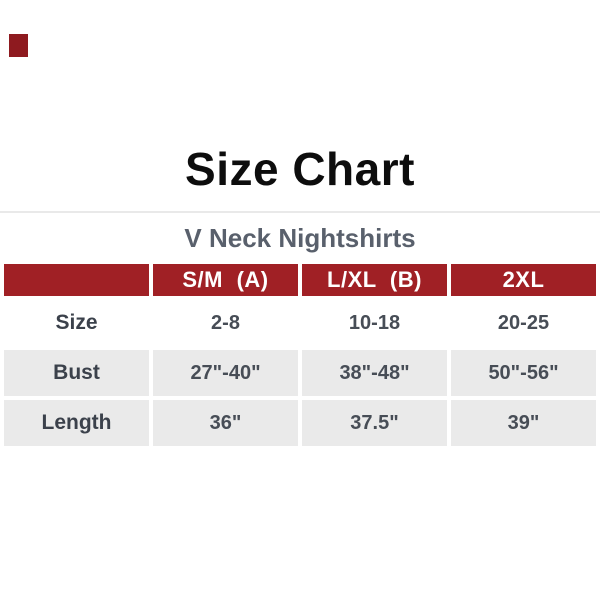 The width and height of the screenshot is (600, 600). Describe the element at coordinates (523, 280) in the screenshot. I see `column-header-2xl: 2XL` at that location.